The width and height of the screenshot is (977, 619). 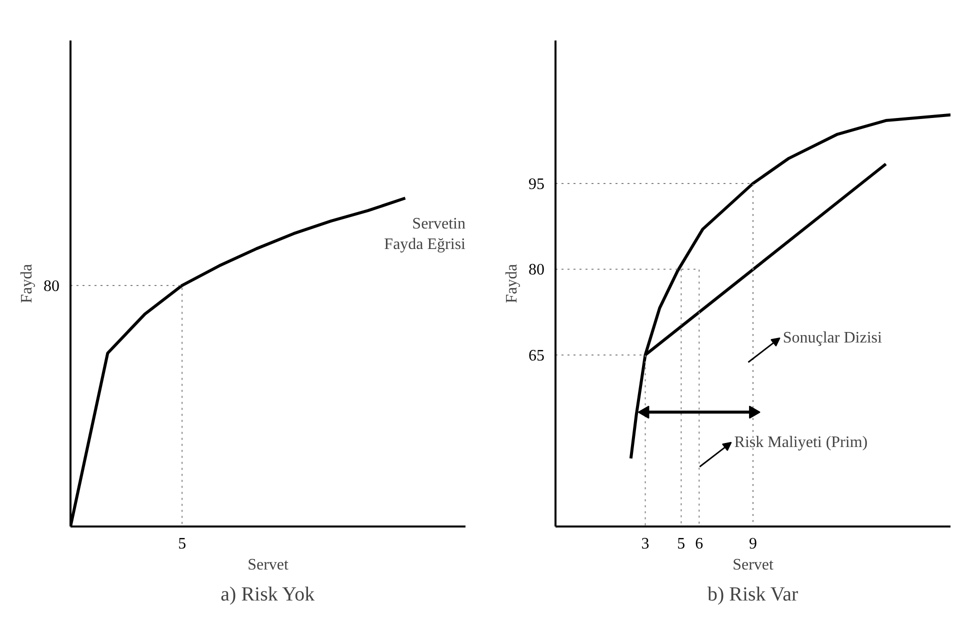 I want to click on x-tick-label: 9, so click(x=753, y=544).